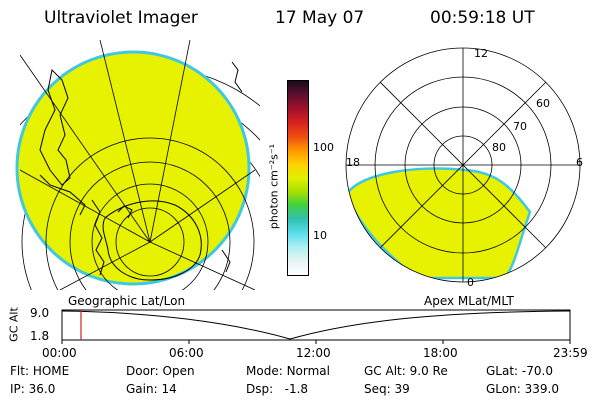 This screenshot has width=600, height=400. I want to click on status-seq: Seq: 39, so click(387, 389).